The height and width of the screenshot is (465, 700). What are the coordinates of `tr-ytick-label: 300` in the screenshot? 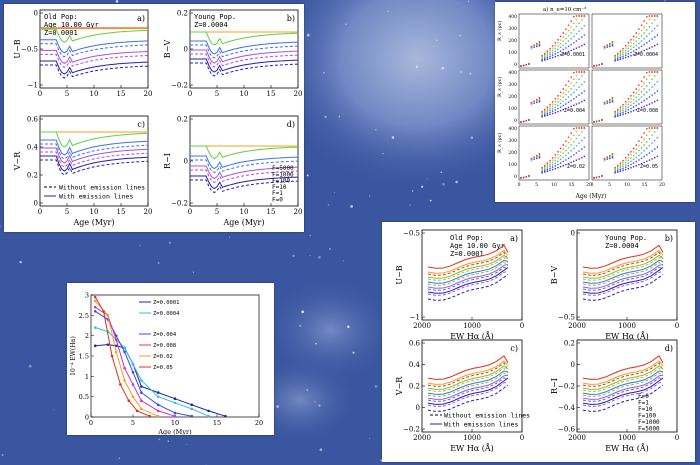 It's located at (512, 29).